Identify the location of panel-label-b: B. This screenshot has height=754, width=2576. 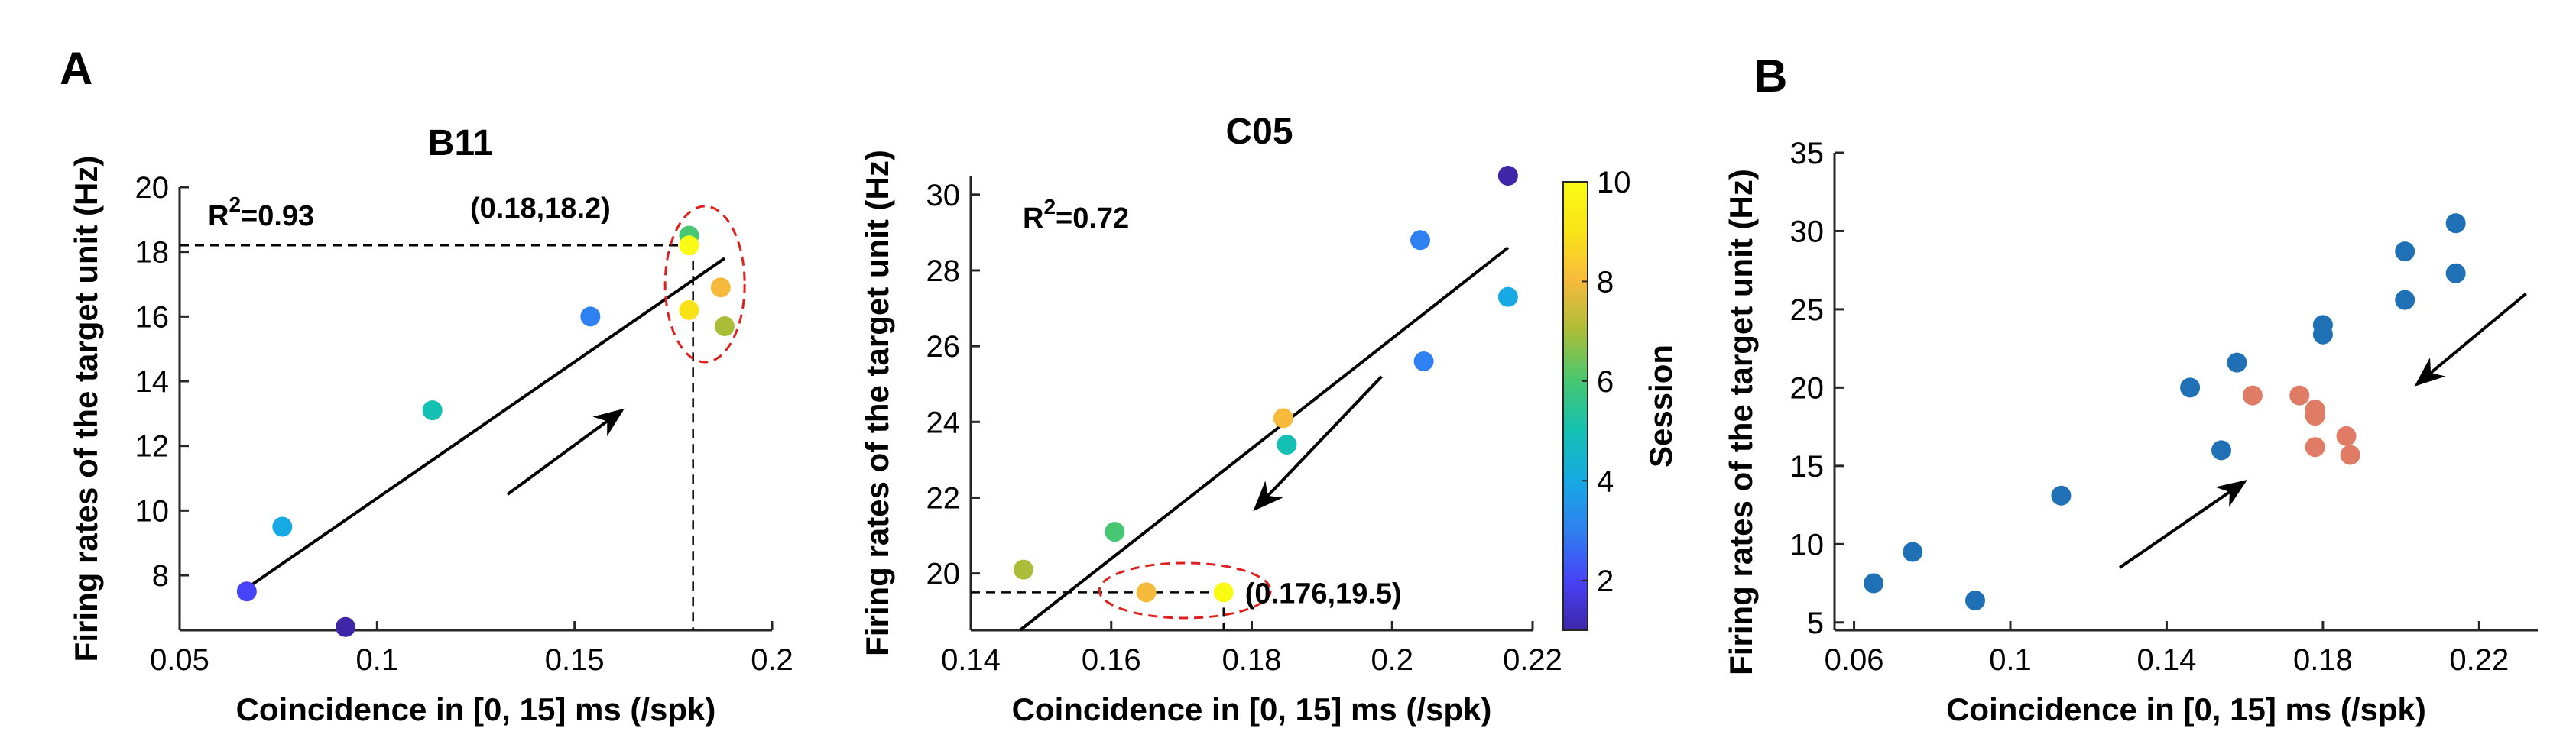
(1770, 76).